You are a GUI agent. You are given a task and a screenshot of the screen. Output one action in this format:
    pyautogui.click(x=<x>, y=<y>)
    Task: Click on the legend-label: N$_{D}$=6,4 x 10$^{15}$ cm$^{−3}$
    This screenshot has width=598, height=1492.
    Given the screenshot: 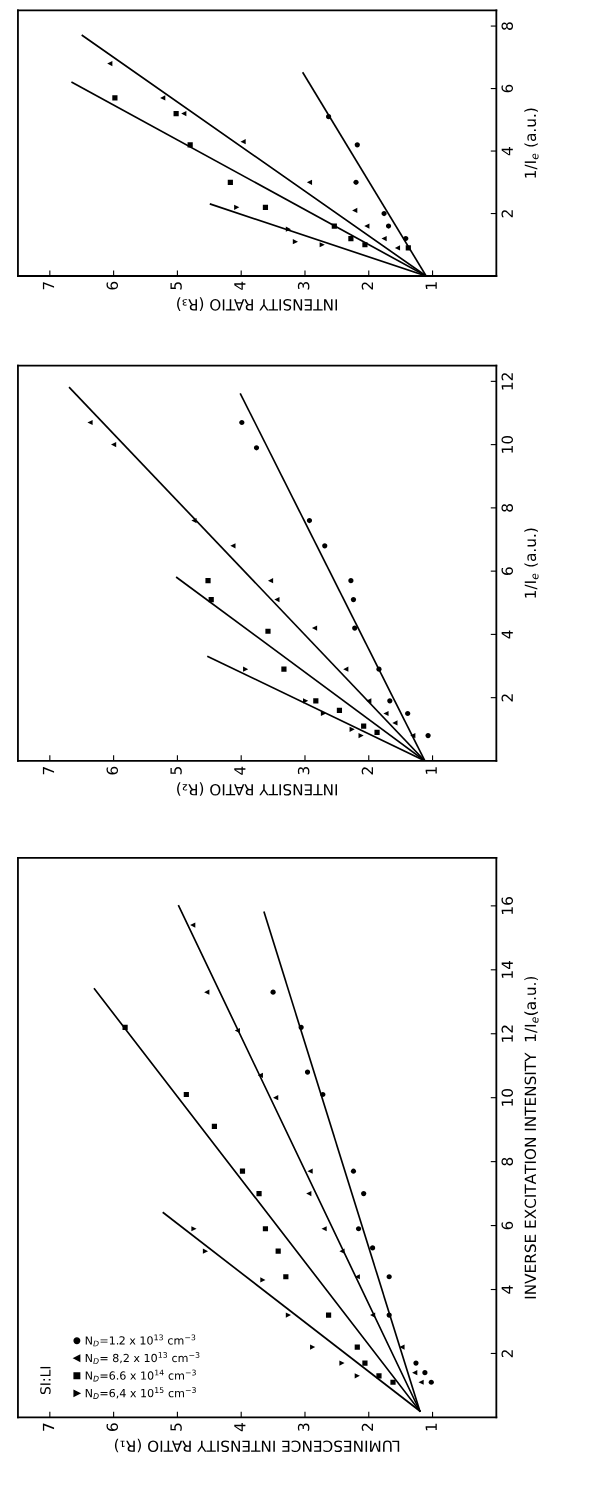 What is the action you would take?
    pyautogui.click(x=140, y=1393)
    